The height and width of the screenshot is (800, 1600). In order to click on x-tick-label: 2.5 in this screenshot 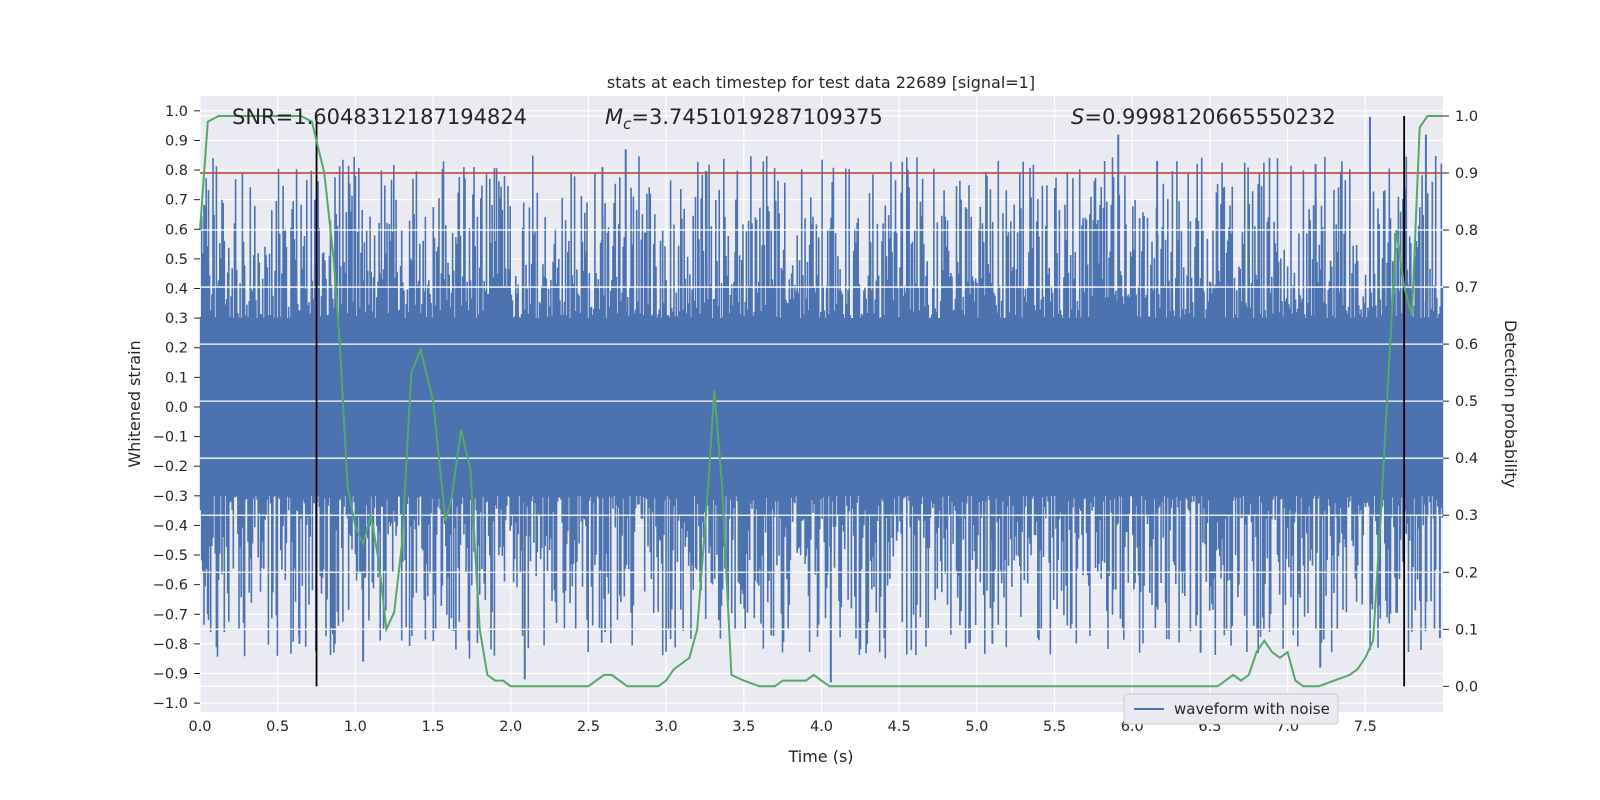, I will do `click(588, 727)`.